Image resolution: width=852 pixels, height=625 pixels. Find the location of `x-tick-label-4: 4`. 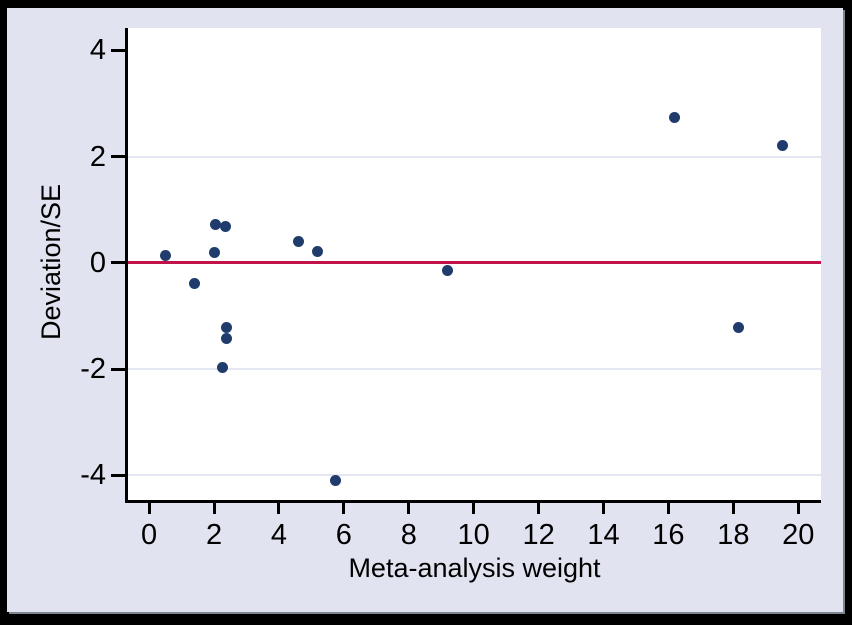

x-tick-label-4: 4 is located at coordinates (278, 535).